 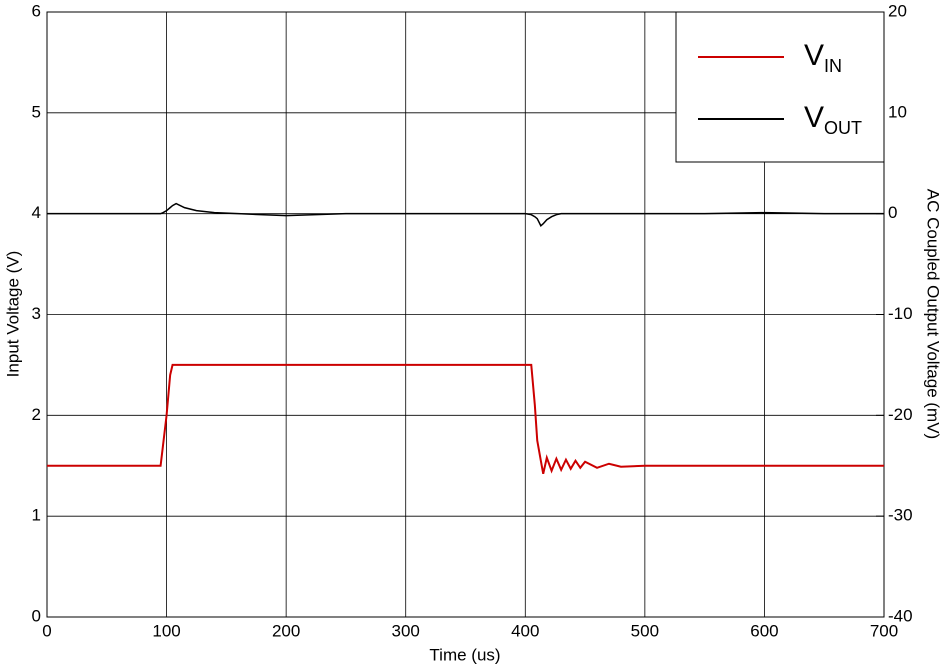 I want to click on y-axis-label: Input Voltage (V), so click(x=12, y=314).